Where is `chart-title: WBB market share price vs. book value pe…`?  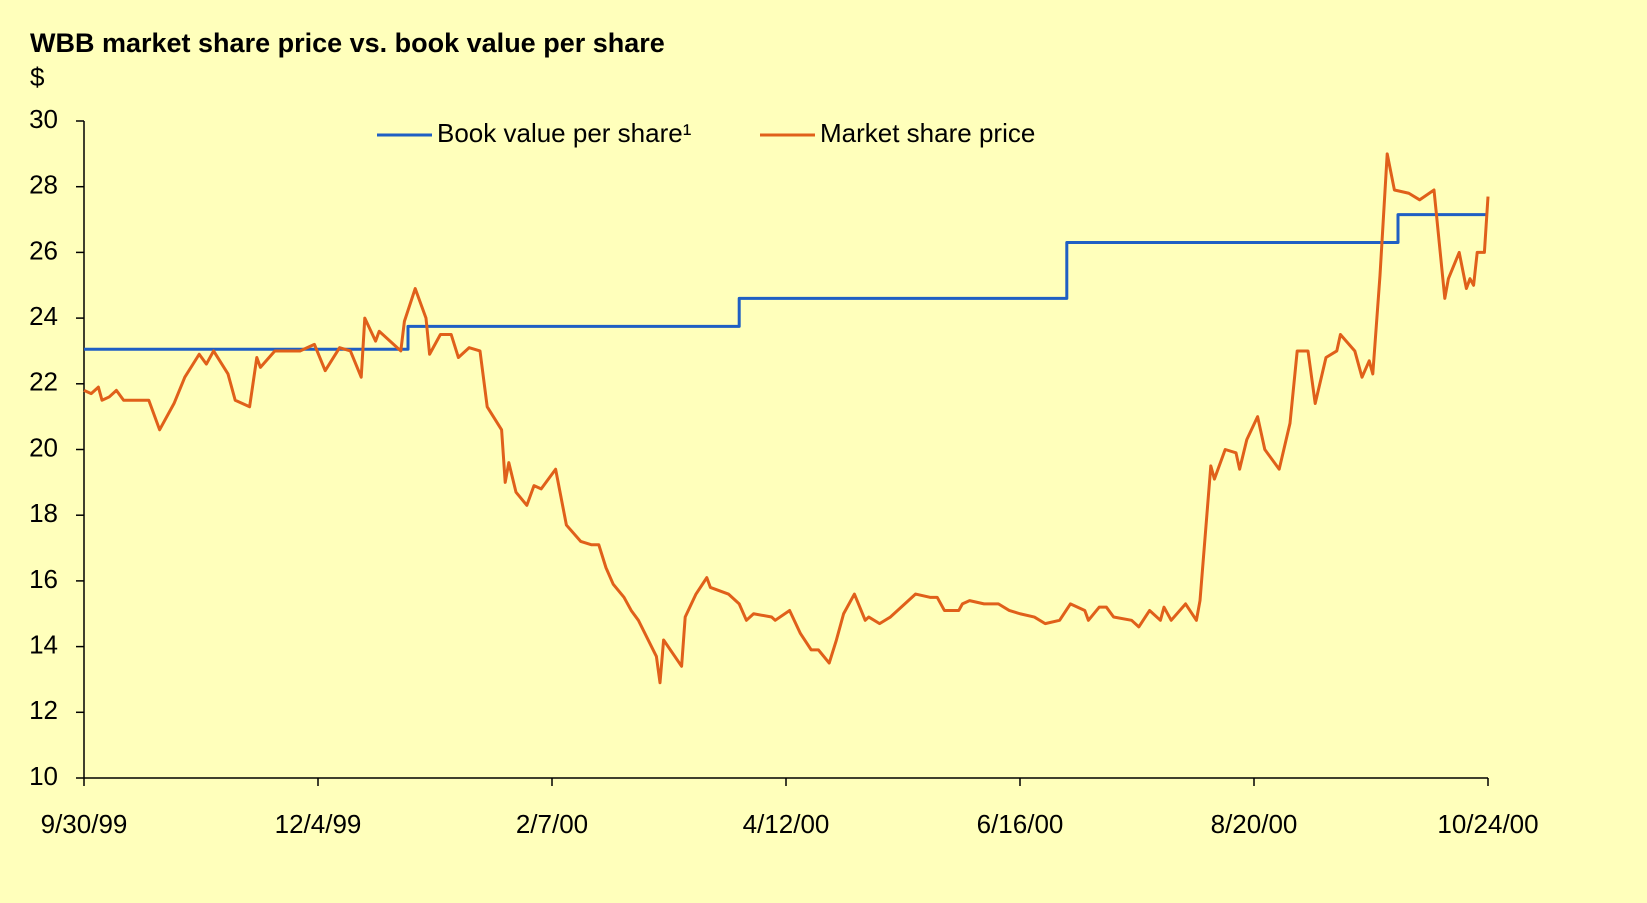 chart-title: WBB market share price vs. book value pe… is located at coordinates (347, 43).